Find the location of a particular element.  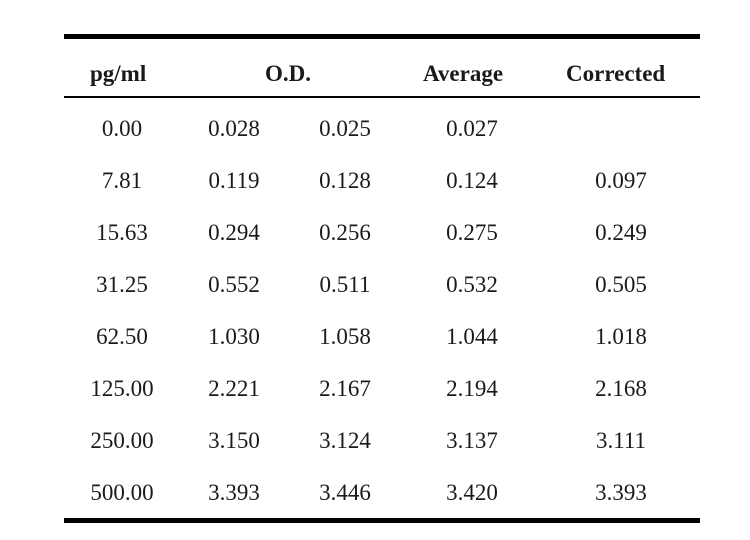

header-corrected: Corrected is located at coordinates (616, 73).